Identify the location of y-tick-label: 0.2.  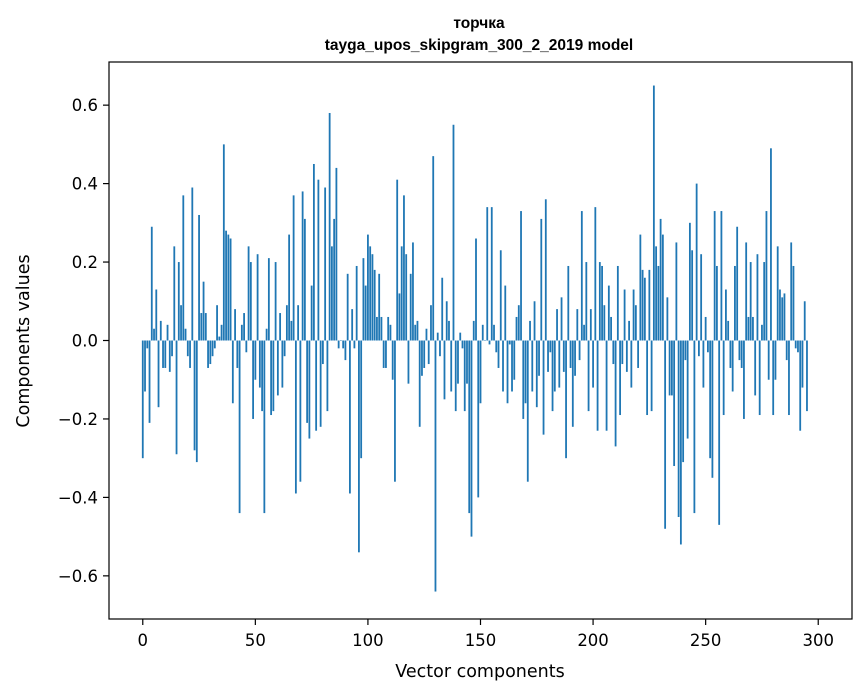
(85, 262).